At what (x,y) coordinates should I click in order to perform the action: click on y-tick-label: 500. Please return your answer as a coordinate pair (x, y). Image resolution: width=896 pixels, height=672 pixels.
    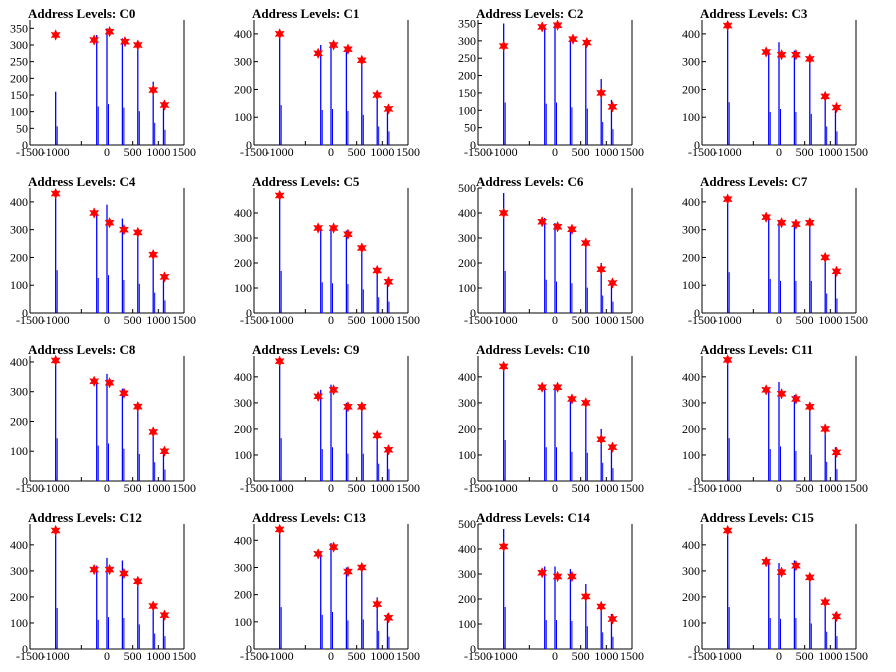
    Looking at the image, I should click on (467, 188).